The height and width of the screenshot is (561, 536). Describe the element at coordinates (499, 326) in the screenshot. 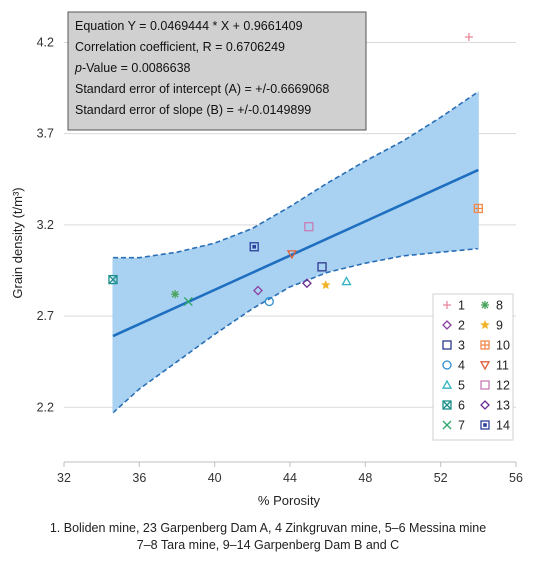

I see `legend-label-9: 9` at that location.